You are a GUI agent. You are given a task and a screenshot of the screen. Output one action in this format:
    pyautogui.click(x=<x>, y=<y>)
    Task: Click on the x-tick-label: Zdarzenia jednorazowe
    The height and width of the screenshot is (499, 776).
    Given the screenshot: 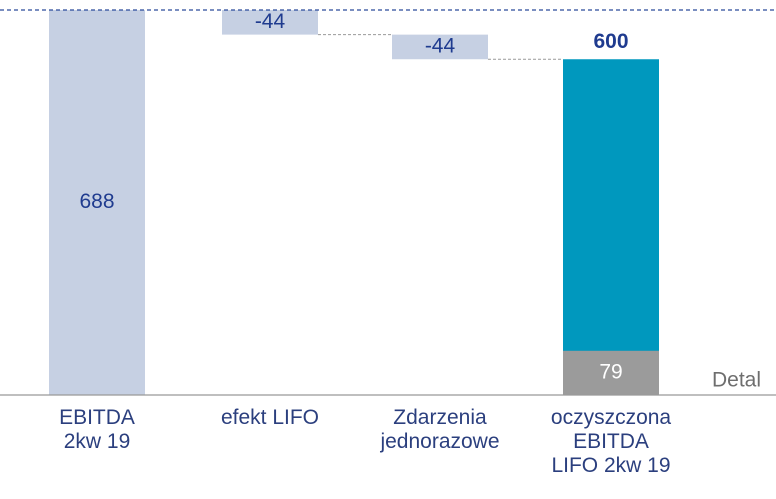 What is the action you would take?
    pyautogui.click(x=439, y=429)
    